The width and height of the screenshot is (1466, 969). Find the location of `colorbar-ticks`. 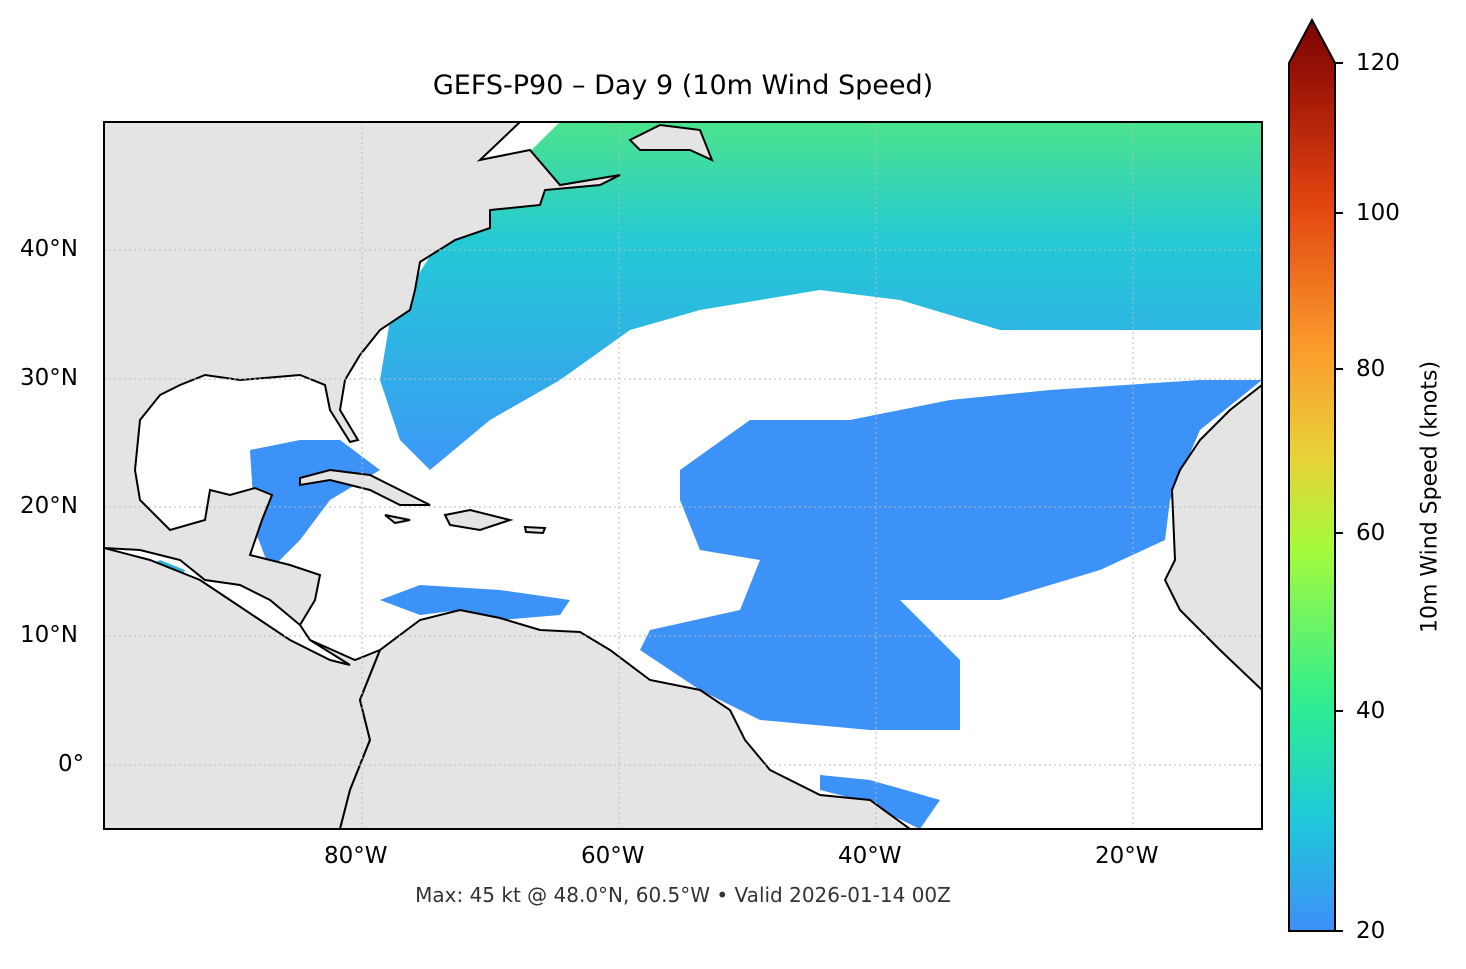

colorbar-ticks is located at coordinates (1339, 497).